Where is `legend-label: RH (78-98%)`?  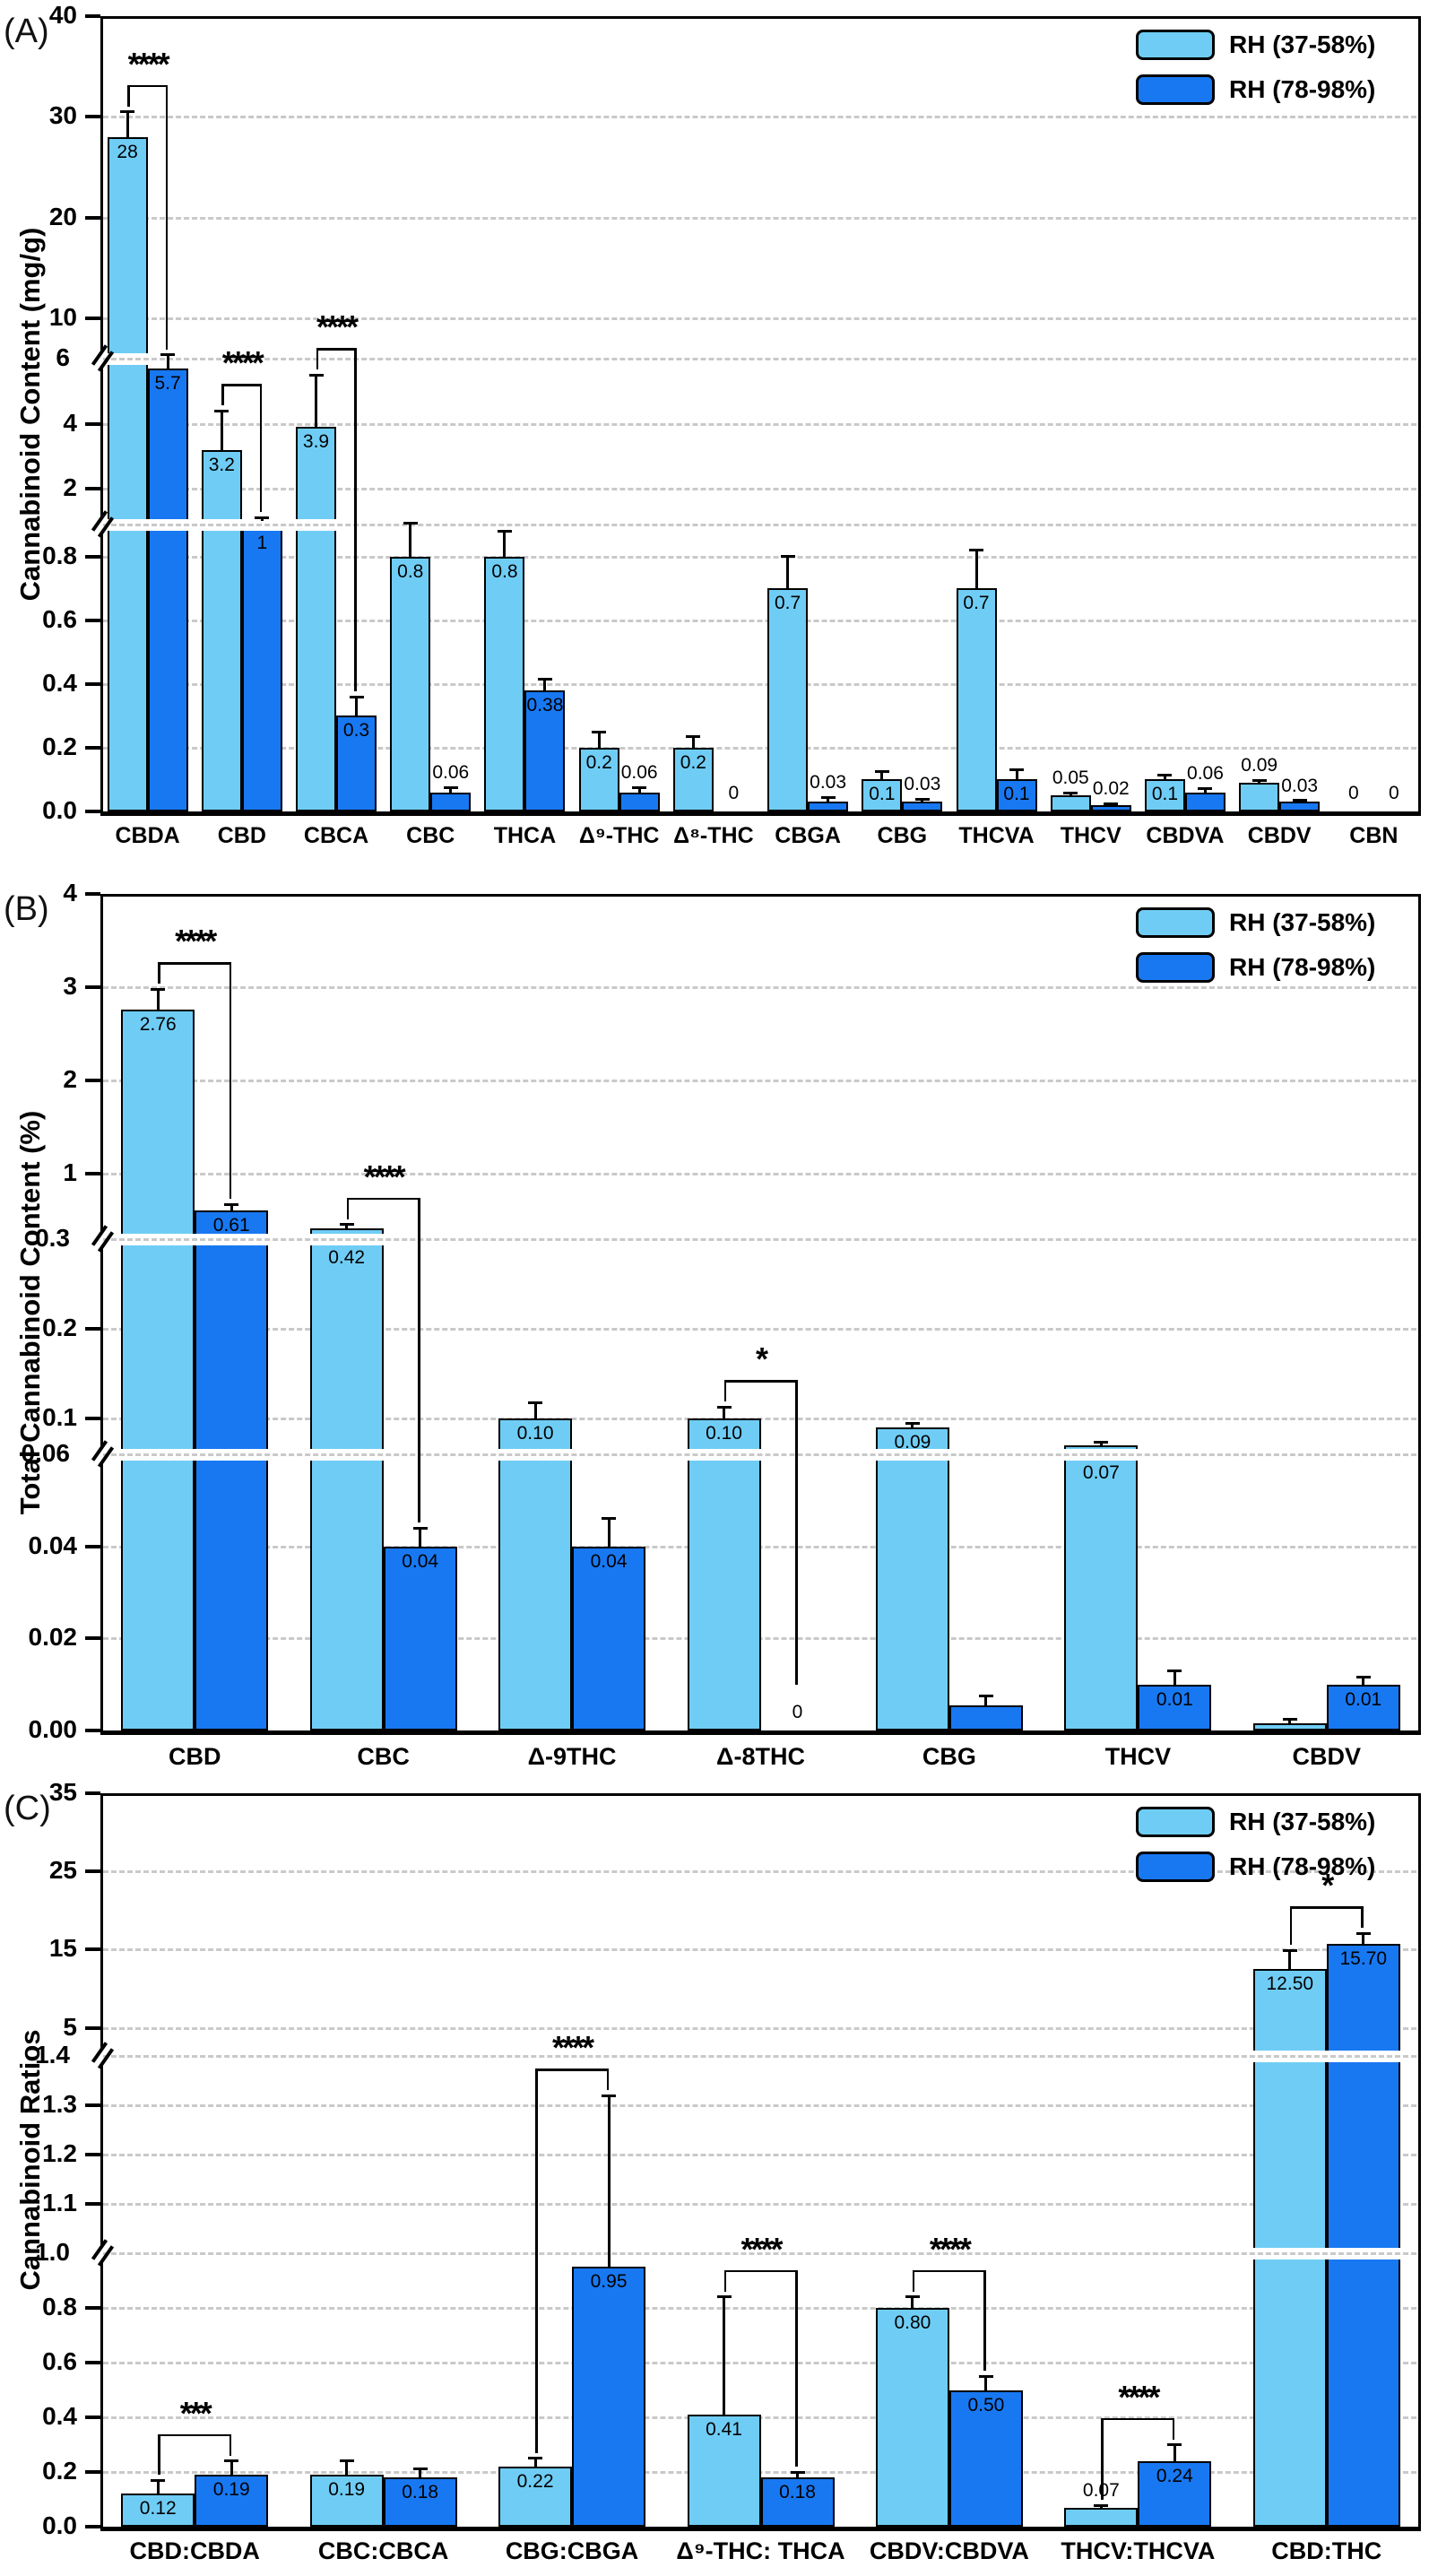 legend-label: RH (78-98%) is located at coordinates (1302, 89).